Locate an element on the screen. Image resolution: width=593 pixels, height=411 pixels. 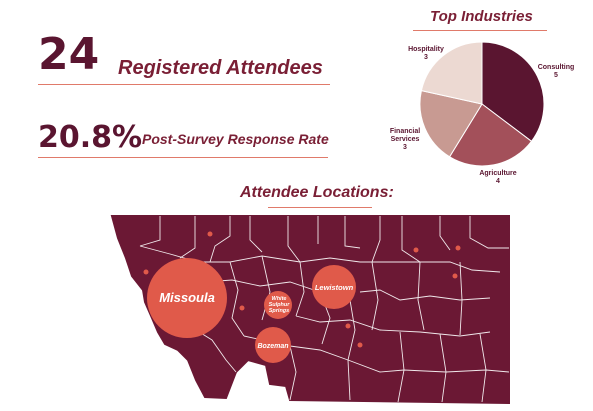
city-bubble-white-sulphur-springs is located at coordinates (278, 305).